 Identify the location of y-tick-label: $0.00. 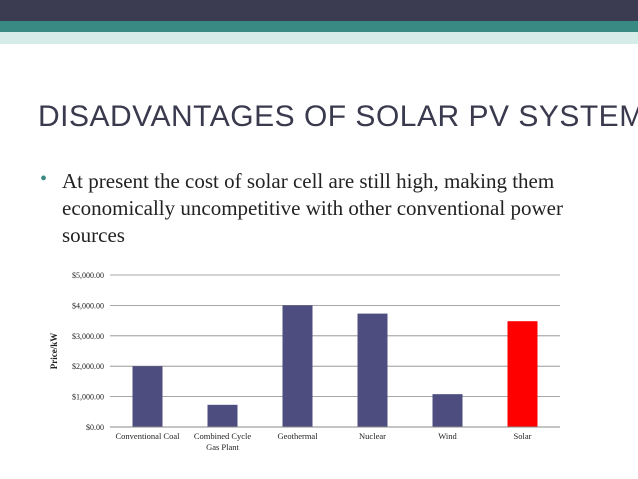
(95, 427).